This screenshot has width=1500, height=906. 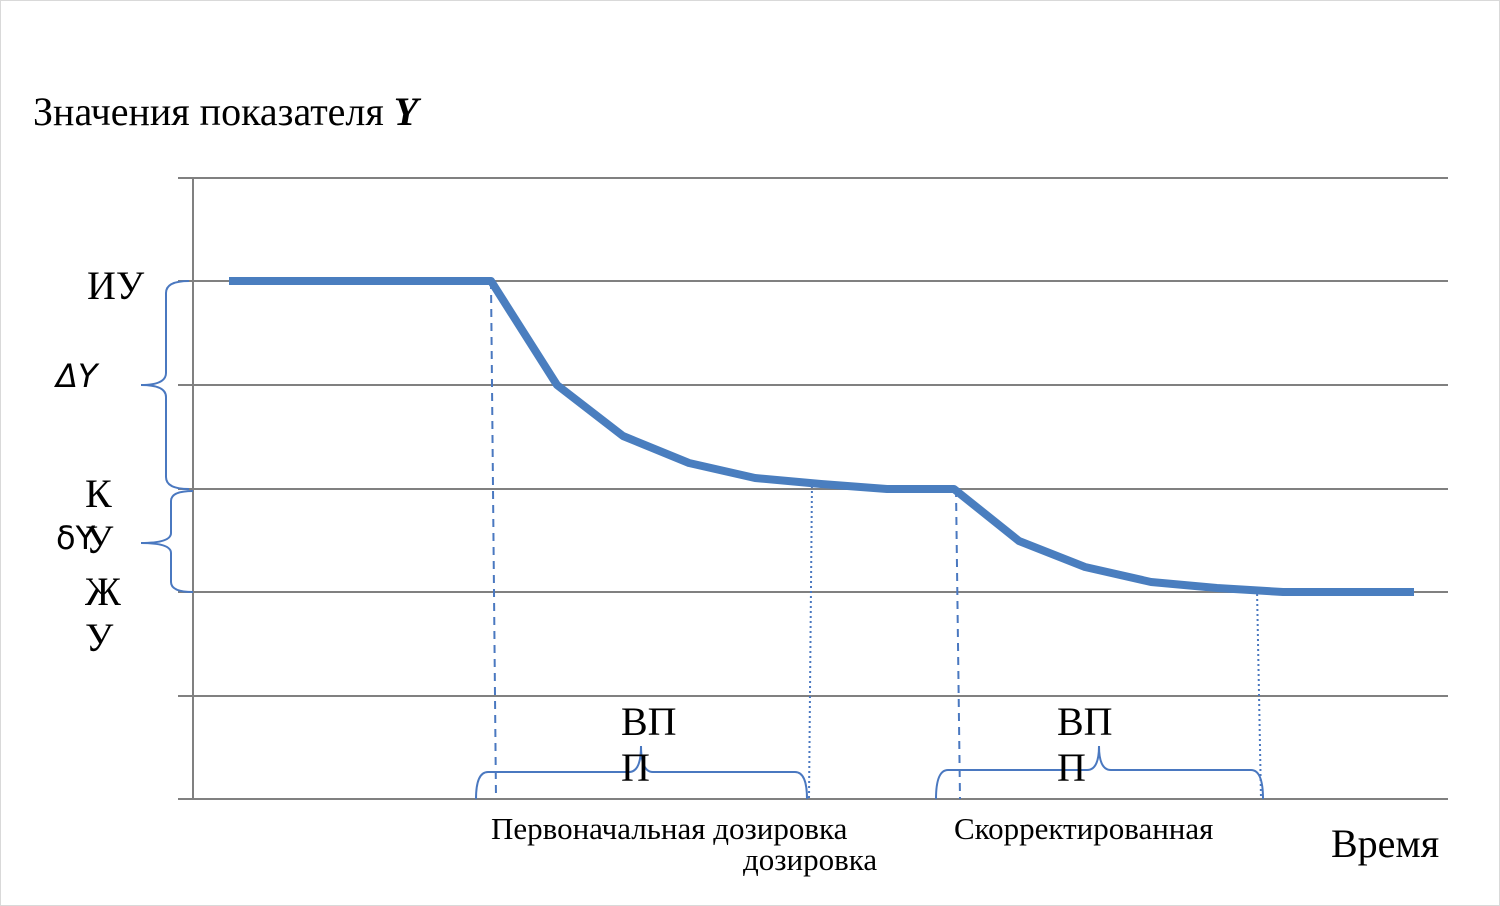 I want to click on title: Значения показателя Y, so click(x=225, y=112).